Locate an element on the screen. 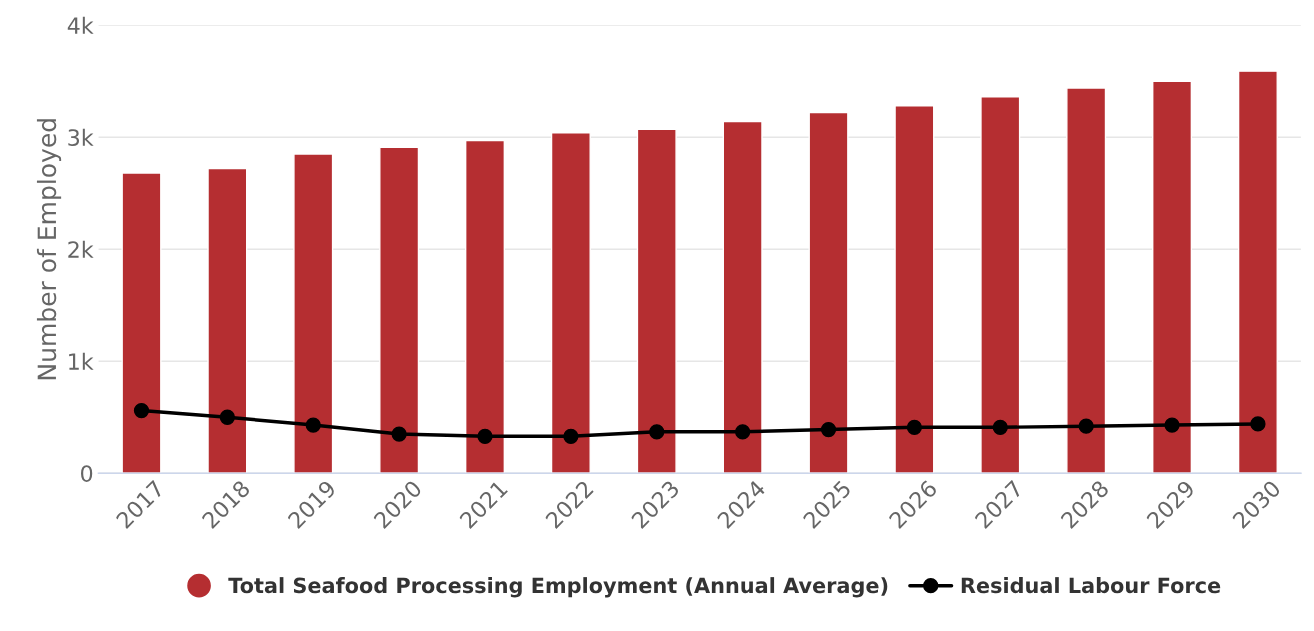  legend-label: Residual Labour Force is located at coordinates (1091, 585).